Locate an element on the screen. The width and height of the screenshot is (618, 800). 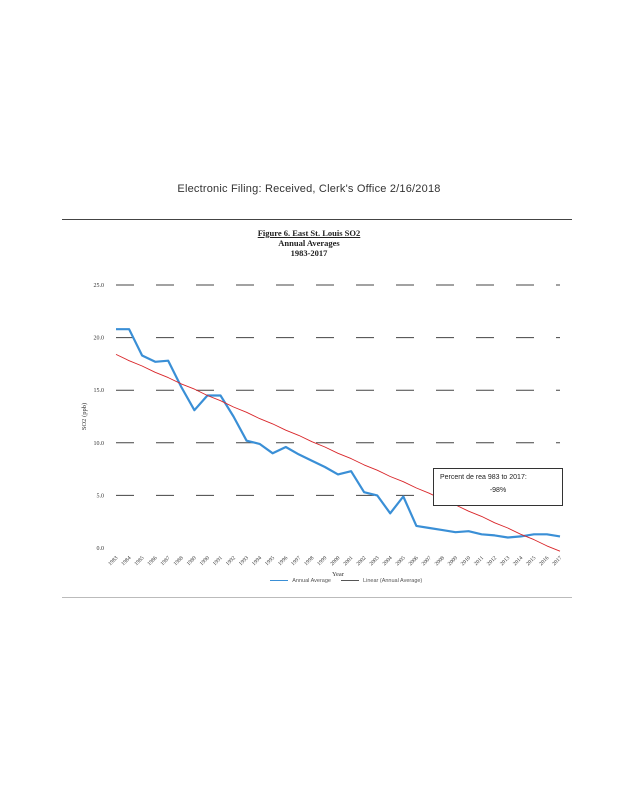
legend-label-avg: Annual Average is located at coordinates (311, 581).